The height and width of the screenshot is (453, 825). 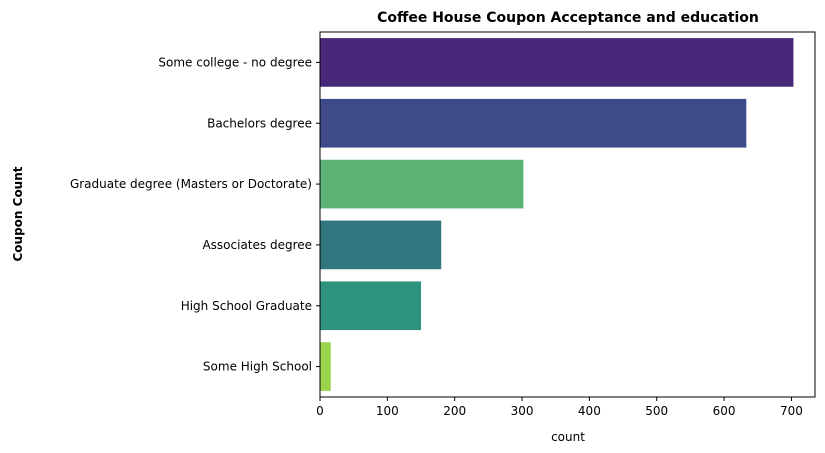 I want to click on y-tick-label: Bachelors degree, so click(x=259, y=123).